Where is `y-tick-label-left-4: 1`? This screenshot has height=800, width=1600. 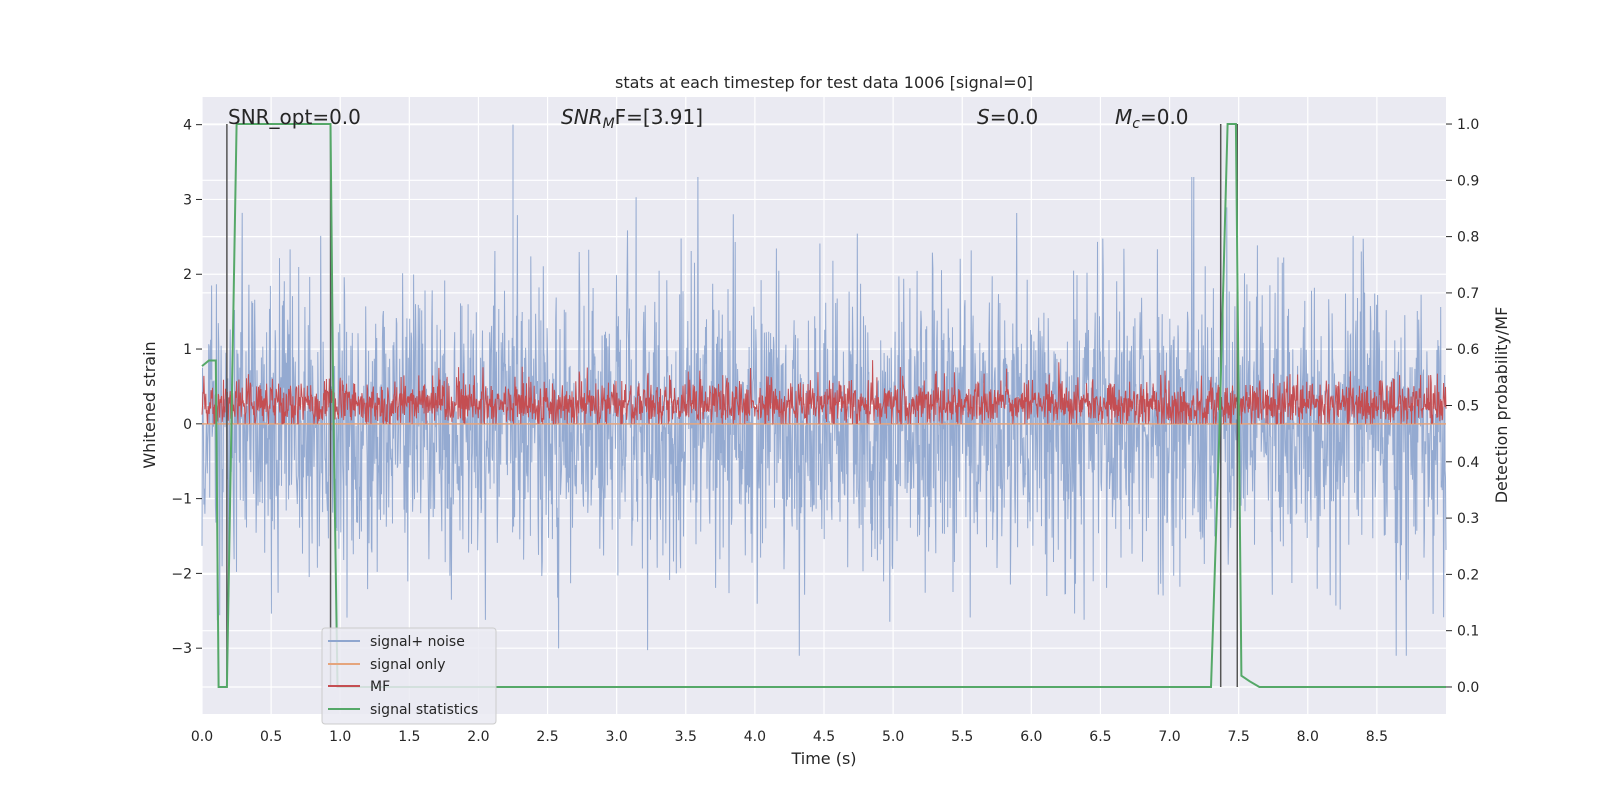 y-tick-label-left-4: 1 is located at coordinates (187, 350).